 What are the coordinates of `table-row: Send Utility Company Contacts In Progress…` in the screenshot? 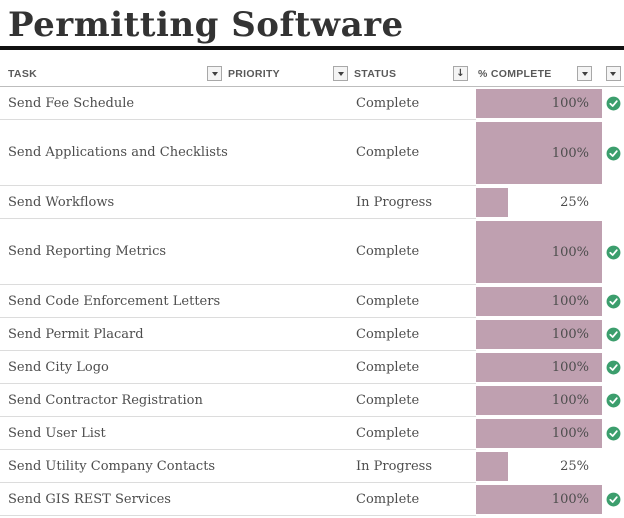 It's located at (312, 466).